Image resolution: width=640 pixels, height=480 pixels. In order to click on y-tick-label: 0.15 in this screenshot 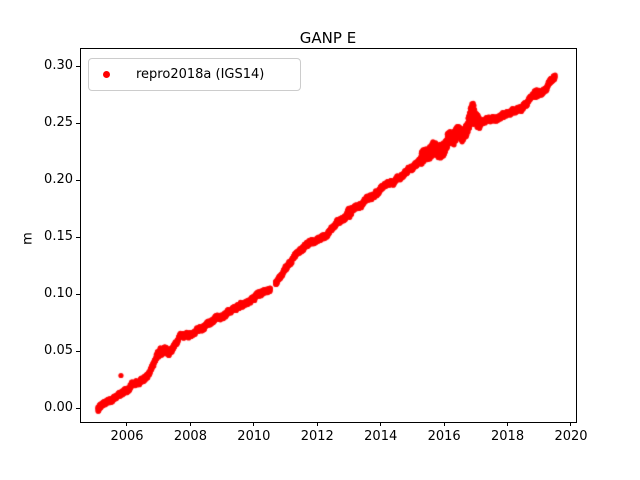, I will do `click(58, 236)`.